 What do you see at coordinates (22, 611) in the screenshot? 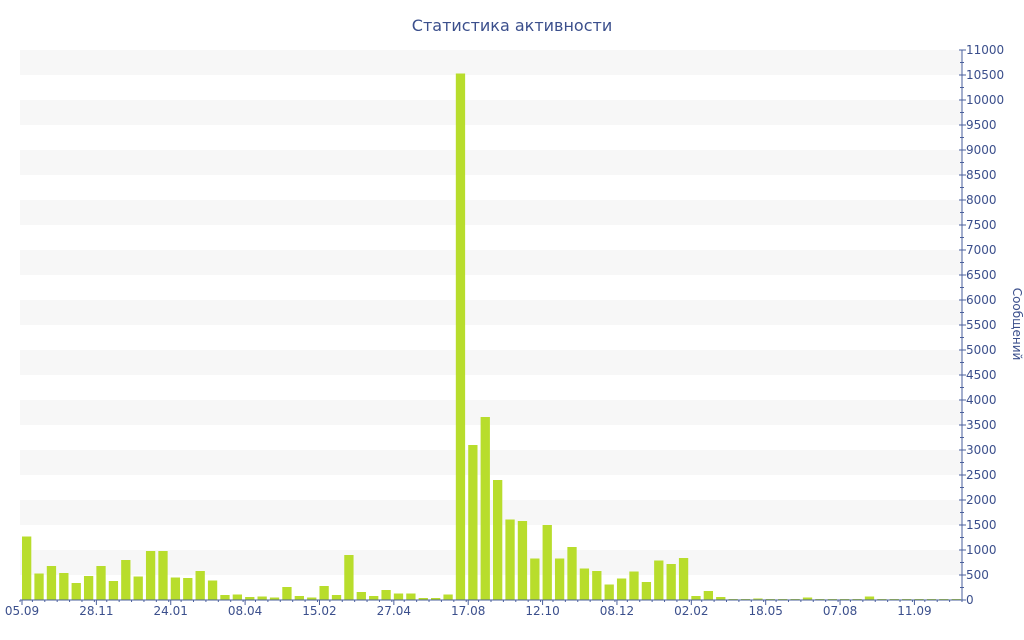
I see `x-tick-label: 05.09` at bounding box center [22, 611].